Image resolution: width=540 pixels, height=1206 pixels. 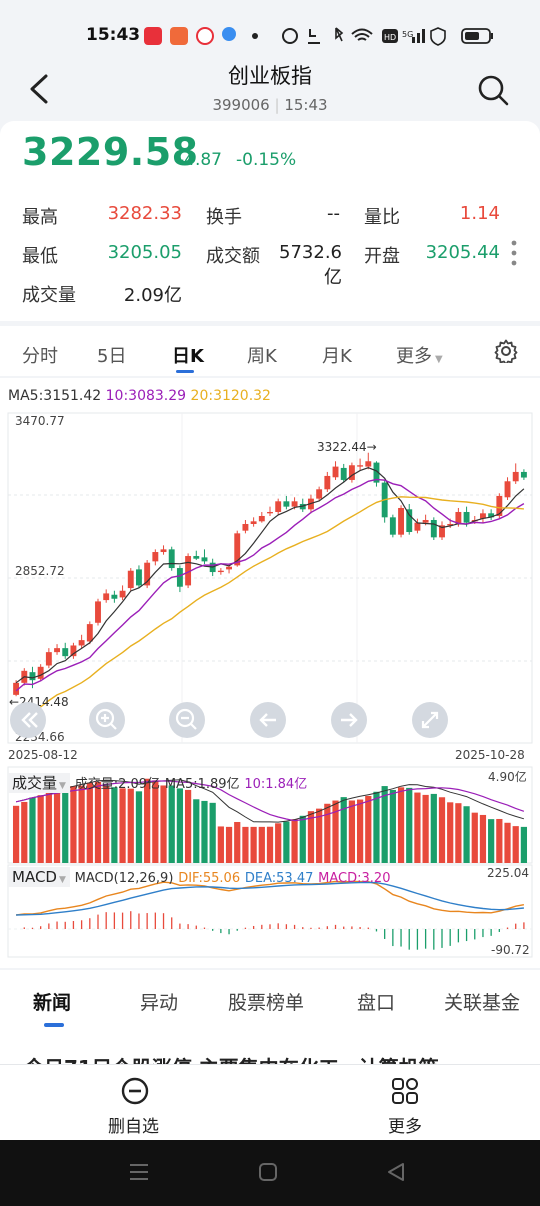 I want to click on home-nav-icon, so click(x=268, y=1172).